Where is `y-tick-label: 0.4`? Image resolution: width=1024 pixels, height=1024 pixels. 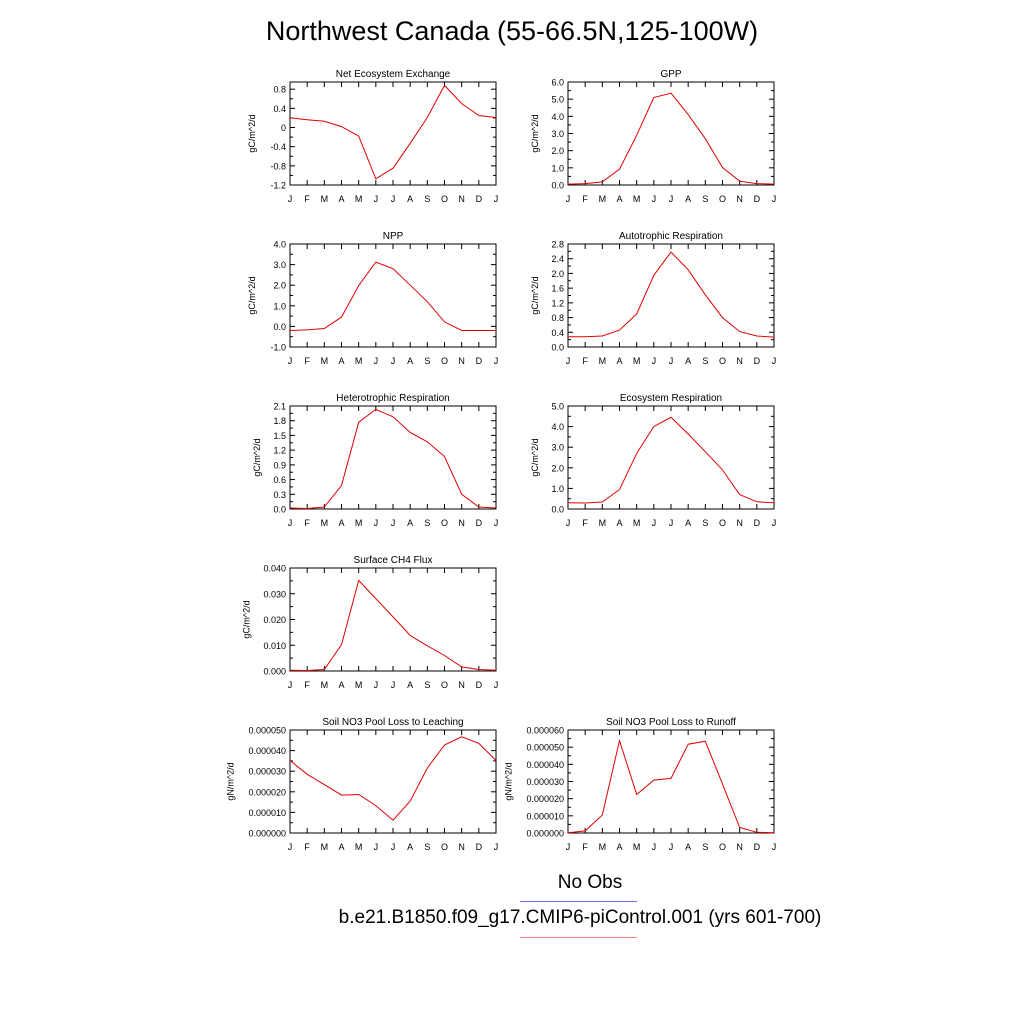 y-tick-label: 0.4 is located at coordinates (557, 333).